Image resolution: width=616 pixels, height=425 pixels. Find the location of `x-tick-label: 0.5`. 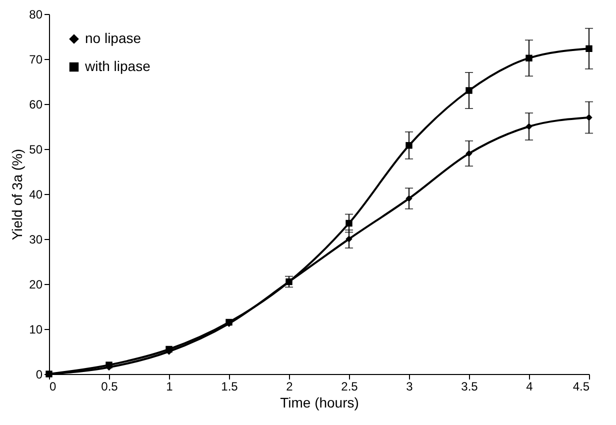

x-tick-label: 0.5 is located at coordinates (109, 387).